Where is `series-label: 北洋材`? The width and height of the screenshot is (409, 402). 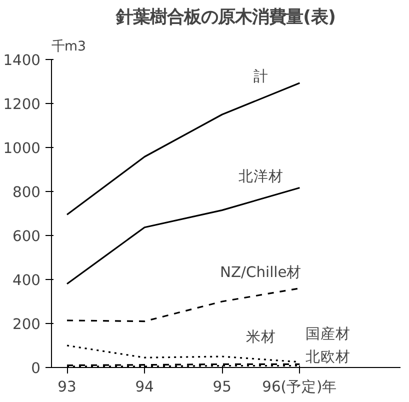 series-label: 北洋材 is located at coordinates (261, 176).